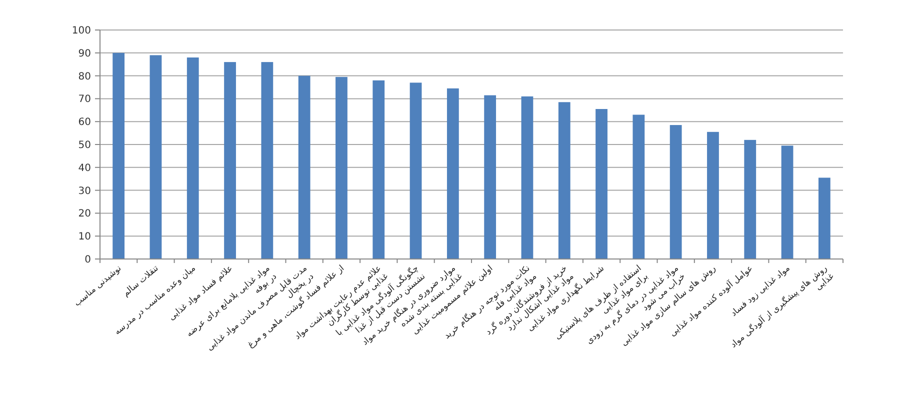 This screenshot has height=410, width=923. What do you see at coordinates (84, 54) in the screenshot?
I see `y-tick-label: 90` at bounding box center [84, 54].